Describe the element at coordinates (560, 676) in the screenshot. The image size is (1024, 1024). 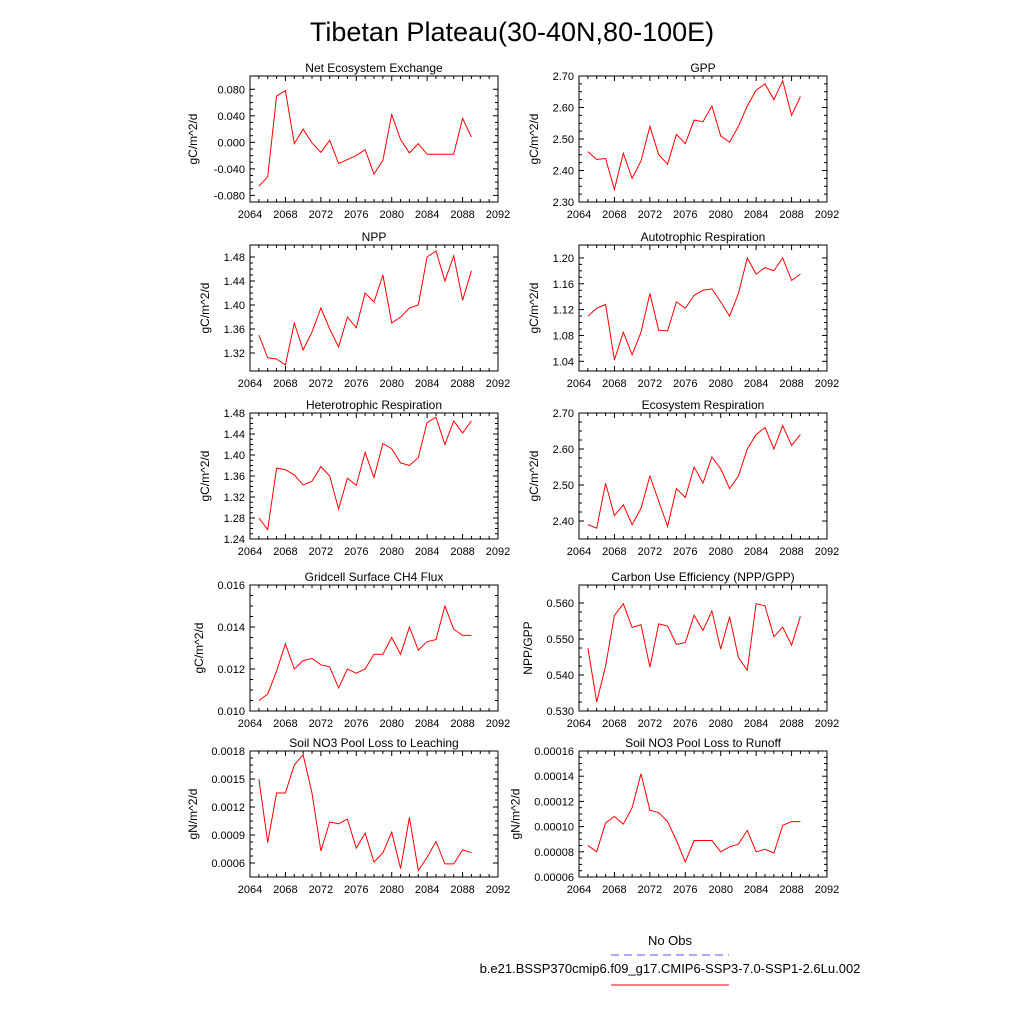
I see `y-tick-label: 0.540` at that location.